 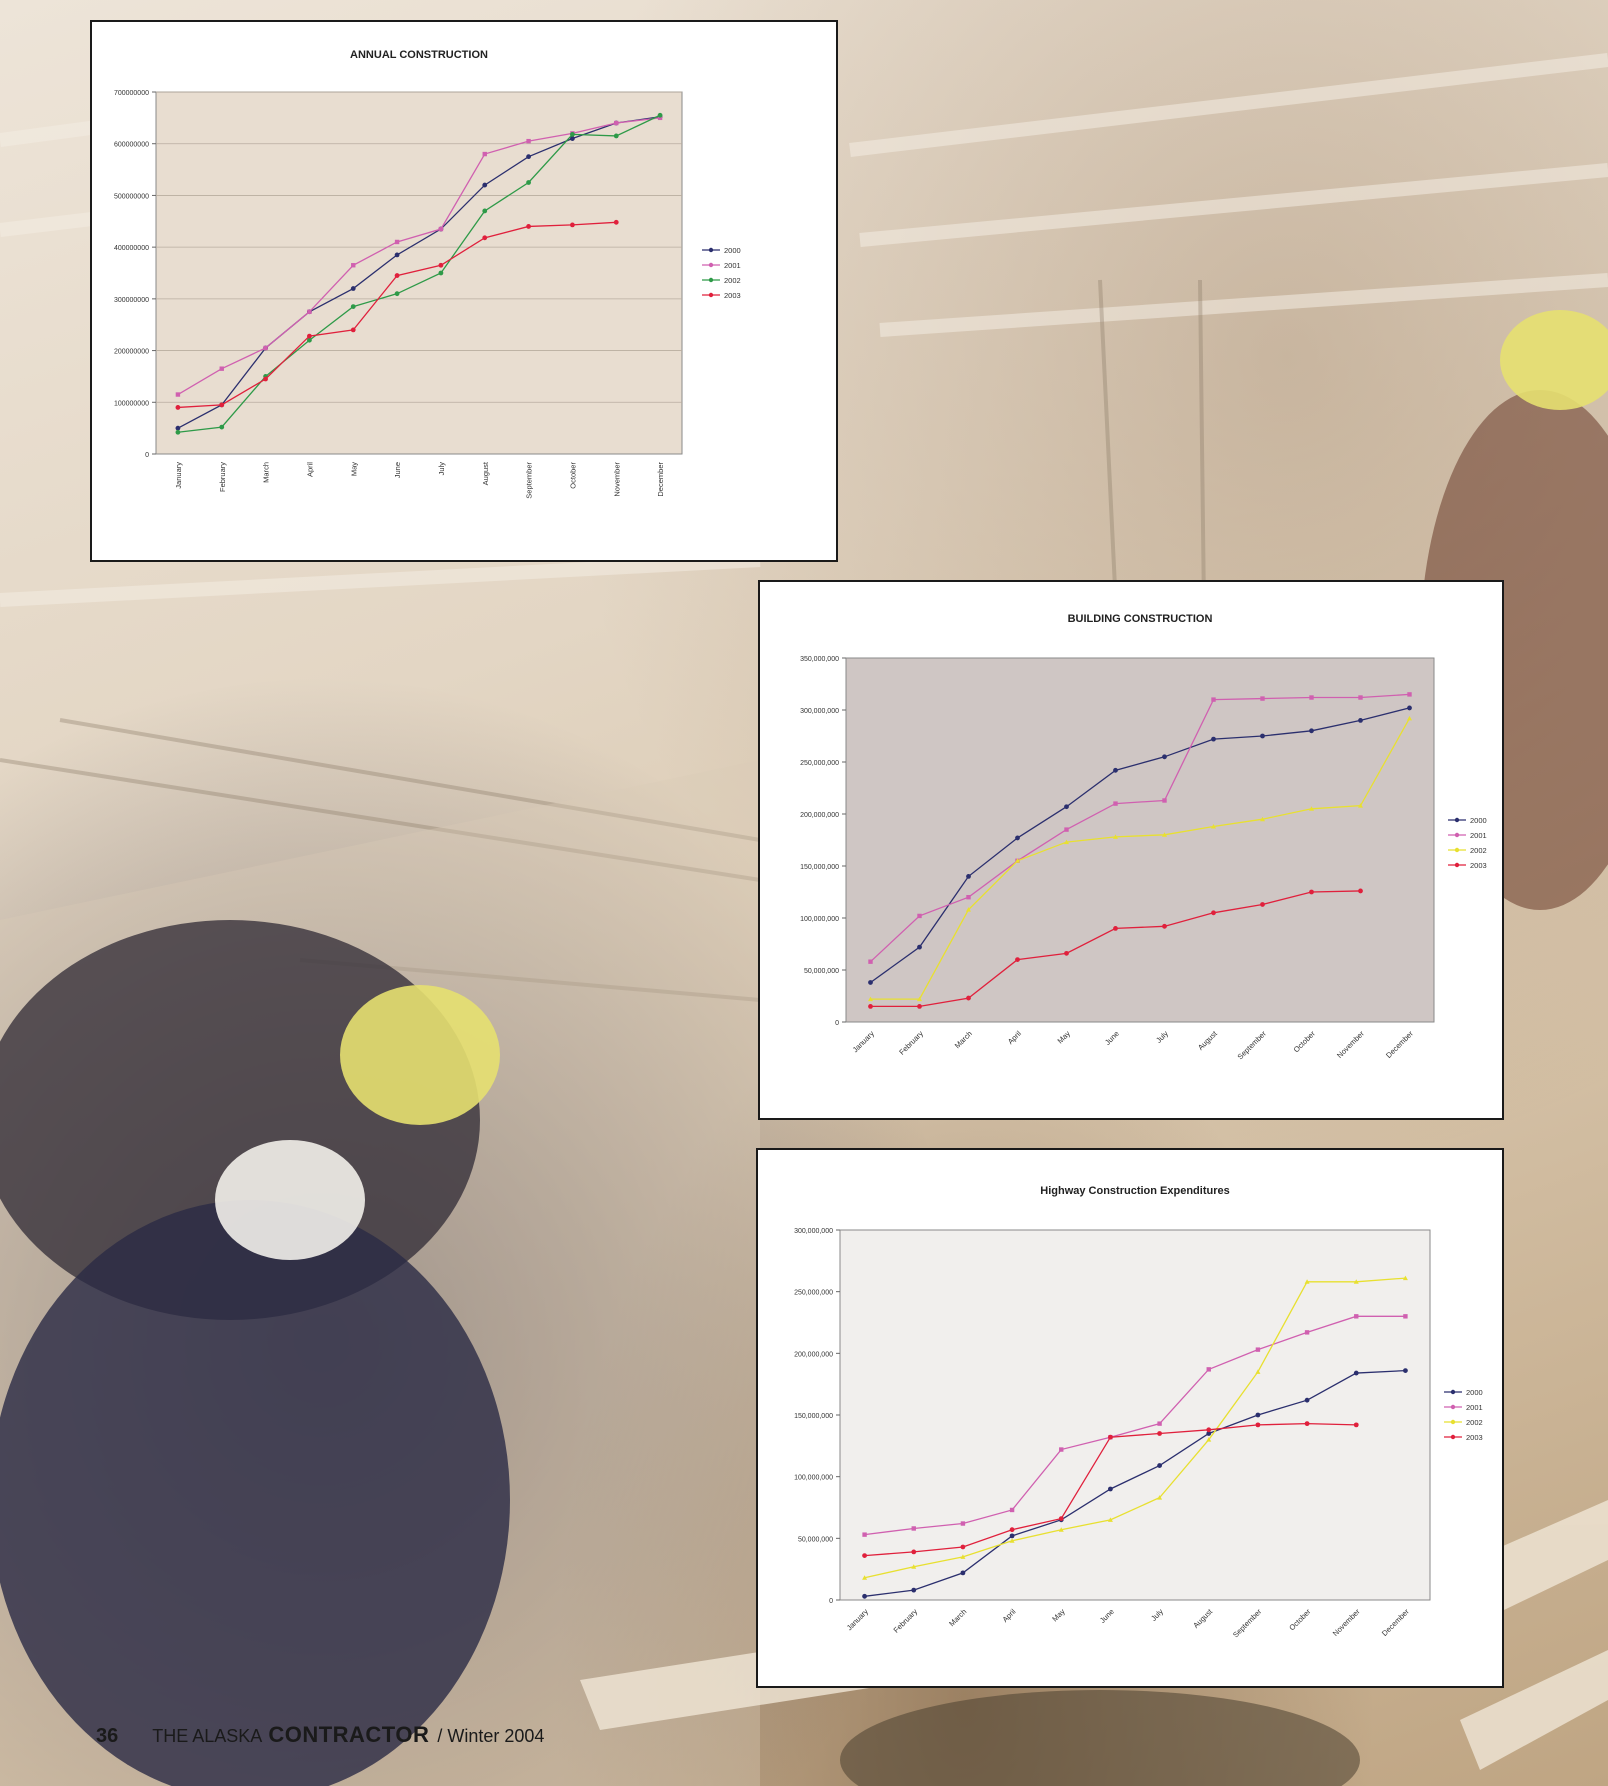 What do you see at coordinates (529, 479) in the screenshot?
I see `x-tick-label: September` at bounding box center [529, 479].